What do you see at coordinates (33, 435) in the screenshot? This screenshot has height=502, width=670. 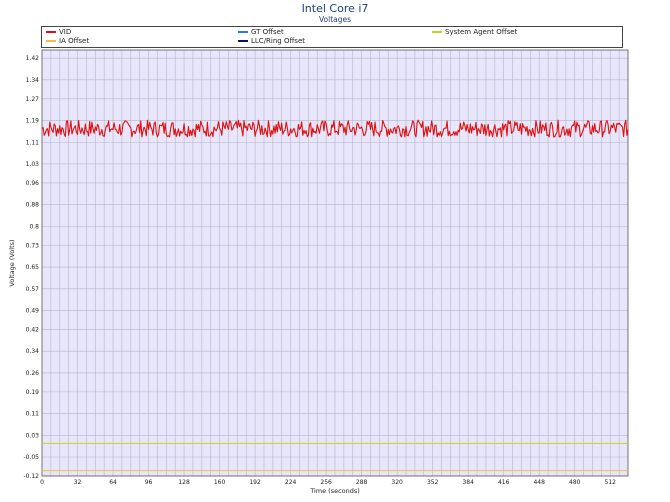 I see `y-tick-label: 0.03` at bounding box center [33, 435].